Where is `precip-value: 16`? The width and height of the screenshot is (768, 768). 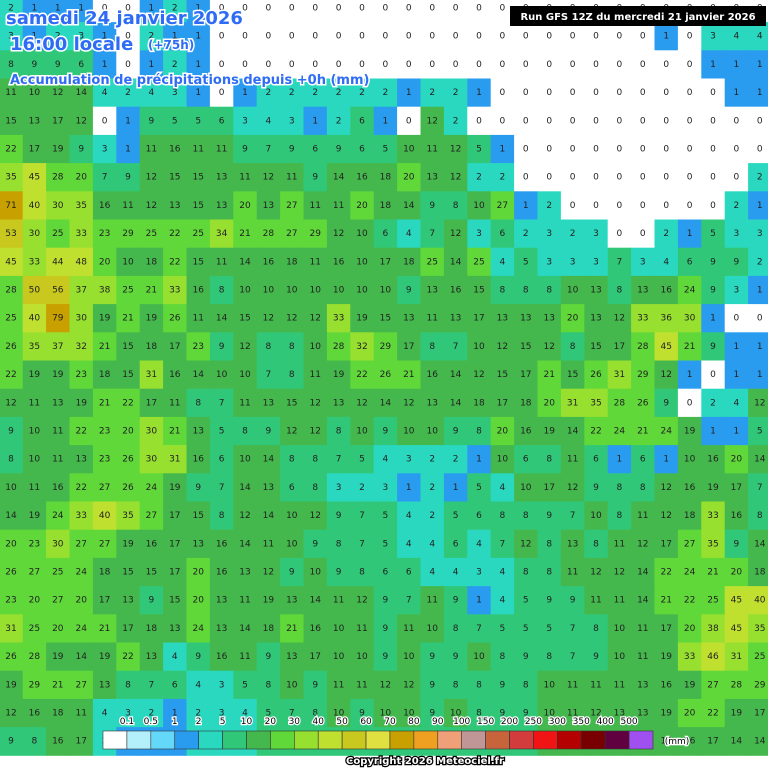
precip-value: 16 is located at coordinates (58, 742).